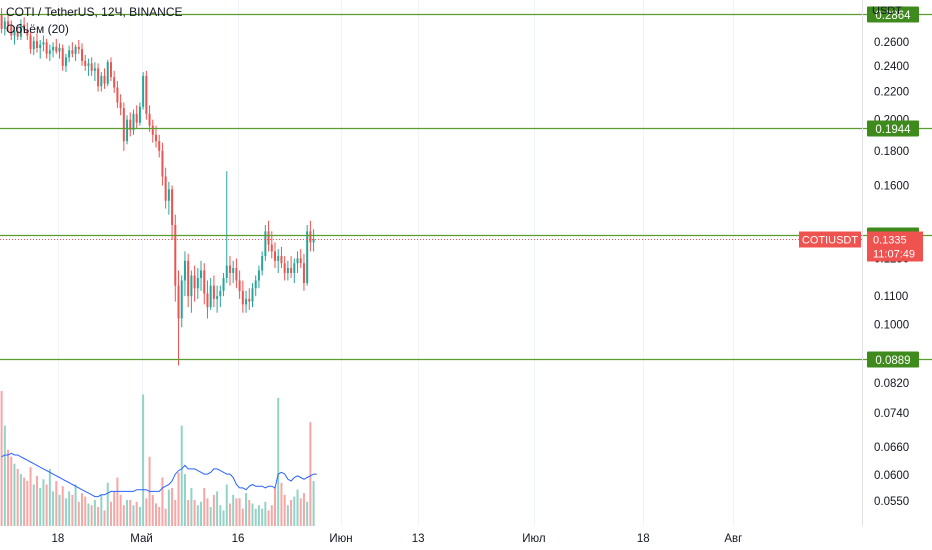 This screenshot has width=932, height=550. I want to click on y-tick-label: 0.1600, so click(891, 187).